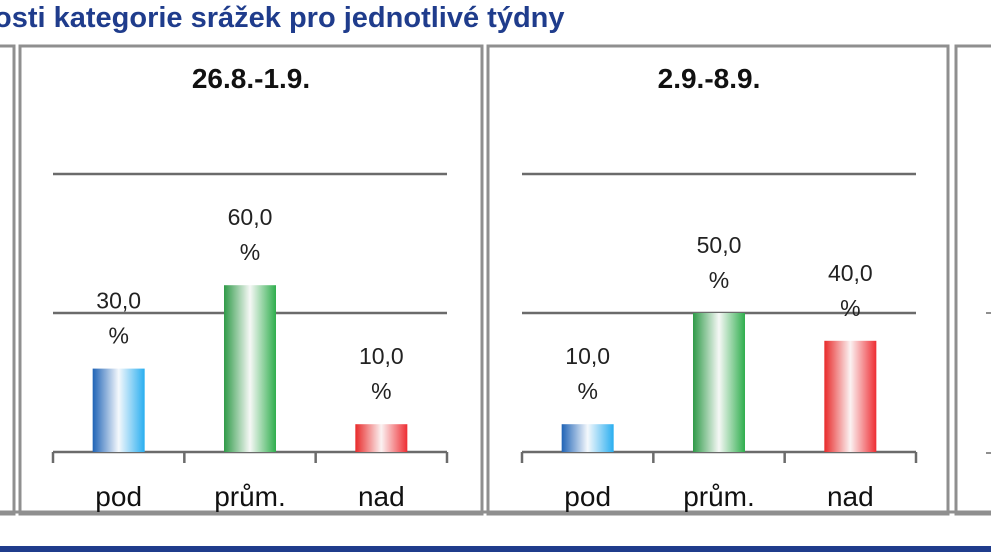 The width and height of the screenshot is (991, 558). Describe the element at coordinates (8, 280) in the screenshot. I see `panel-frame-prev` at that location.